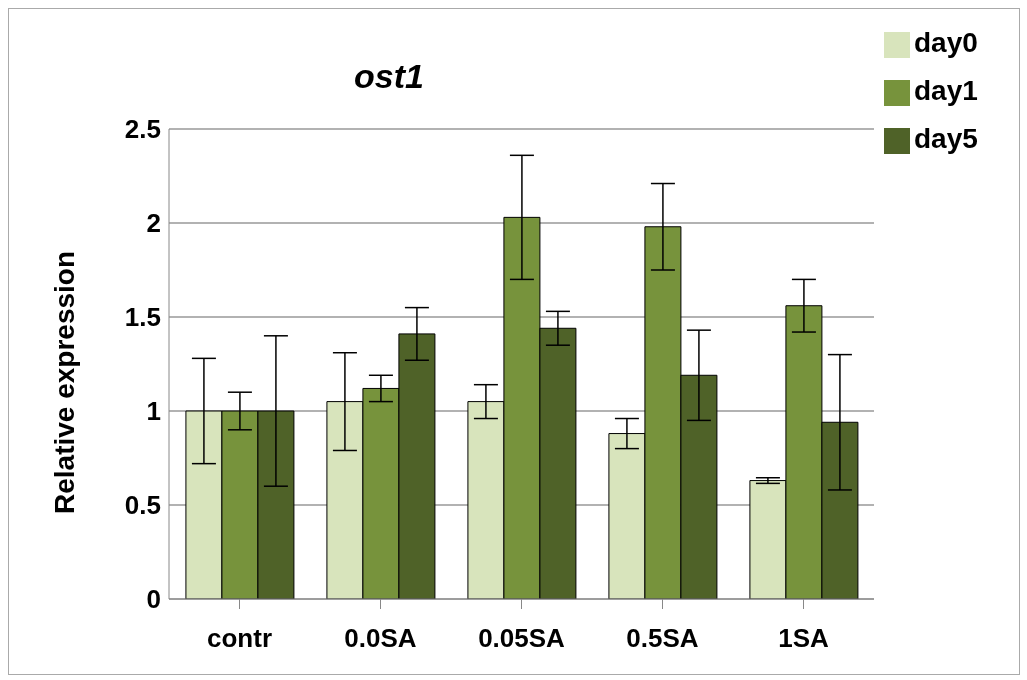  What do you see at coordinates (380, 638) in the screenshot?
I see `x-tick-label: 0.0SA` at bounding box center [380, 638].